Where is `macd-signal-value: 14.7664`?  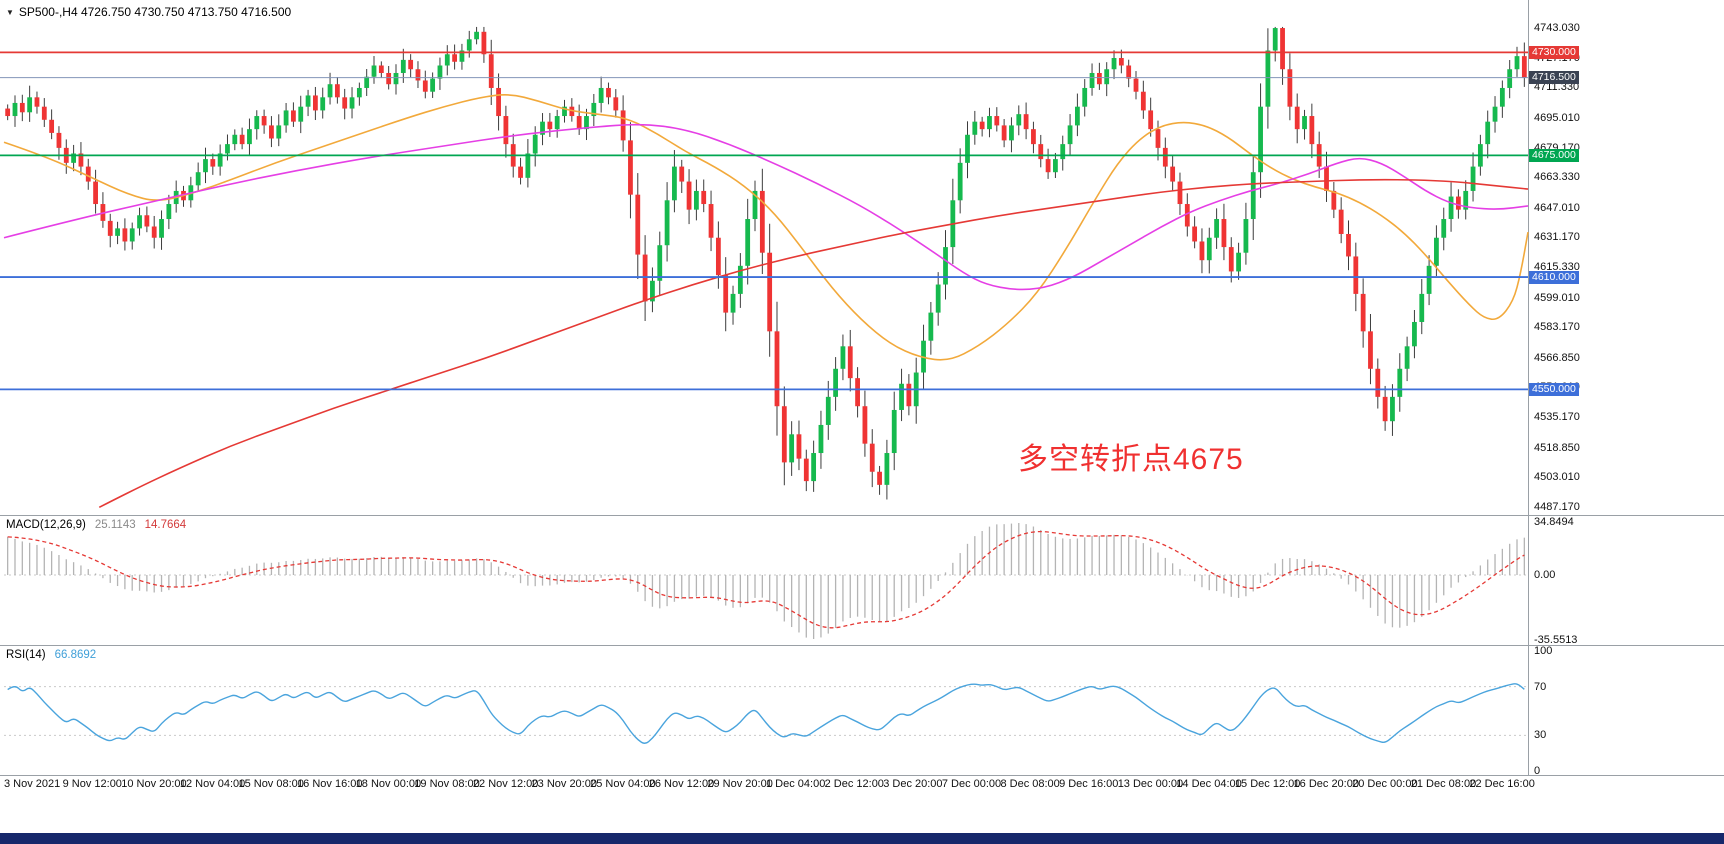
macd-signal-value: 14.7664 is located at coordinates (165, 525).